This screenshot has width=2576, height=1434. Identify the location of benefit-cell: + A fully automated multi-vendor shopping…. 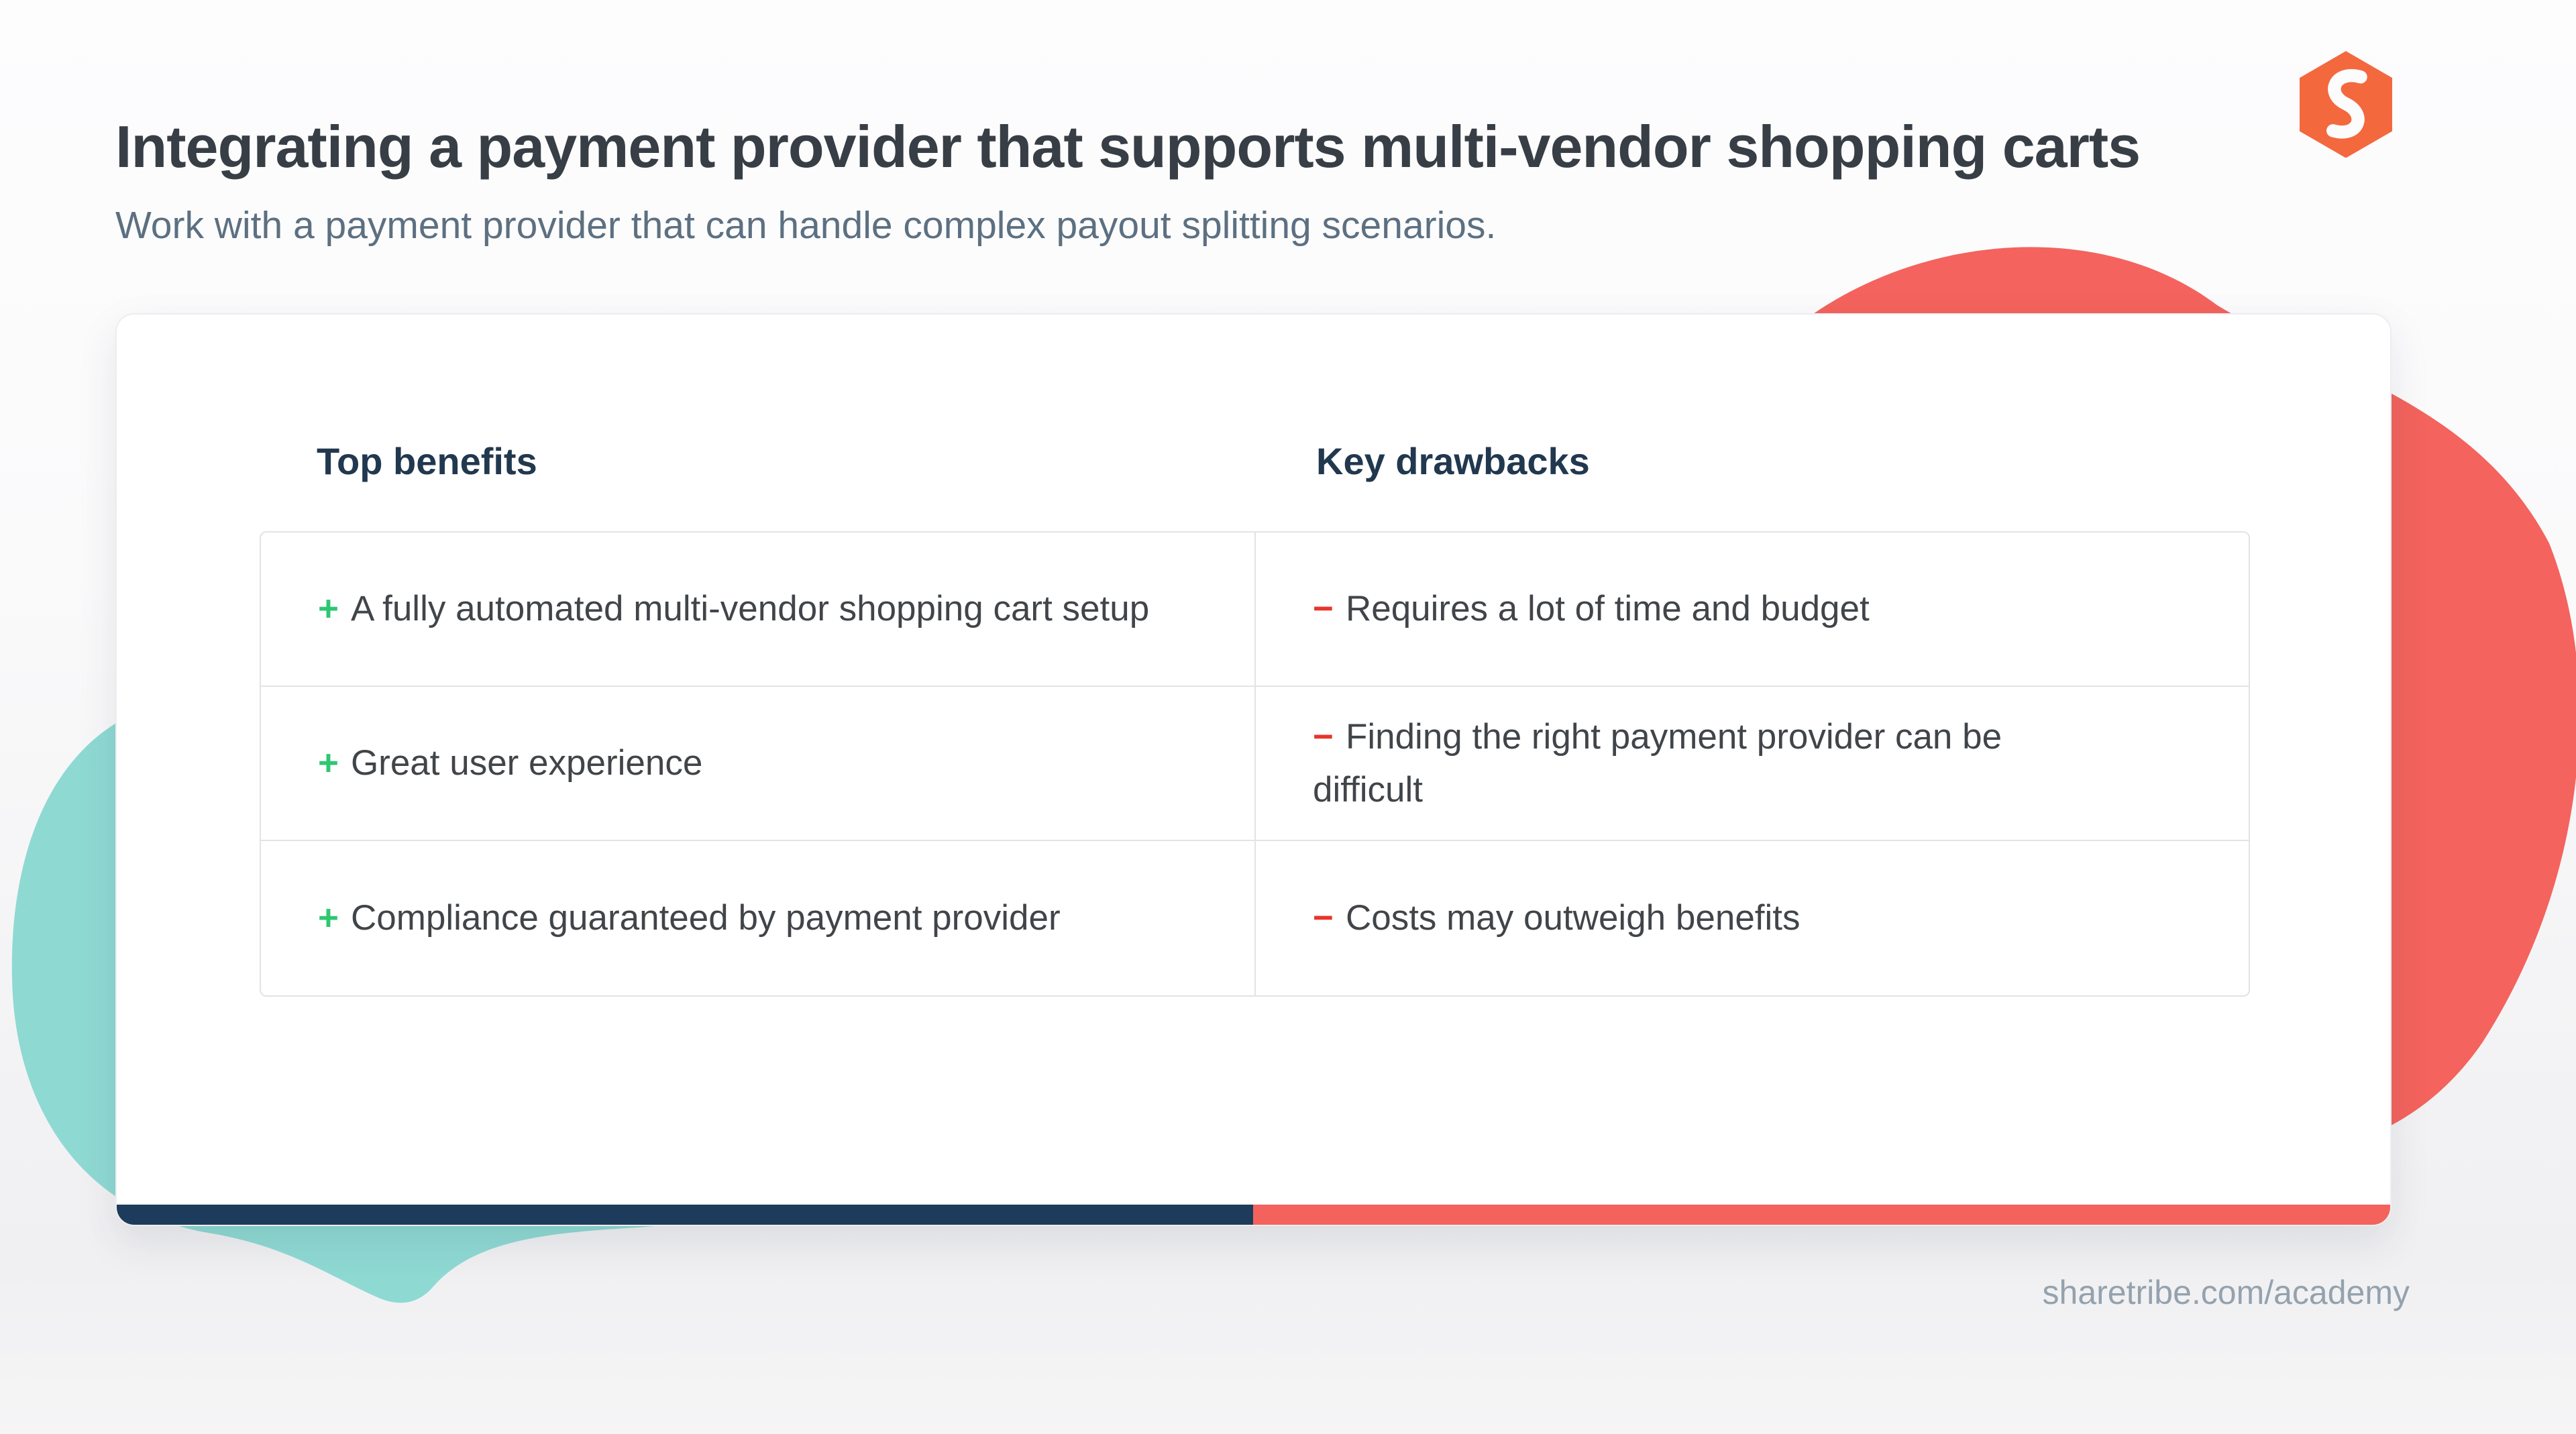
(758, 610).